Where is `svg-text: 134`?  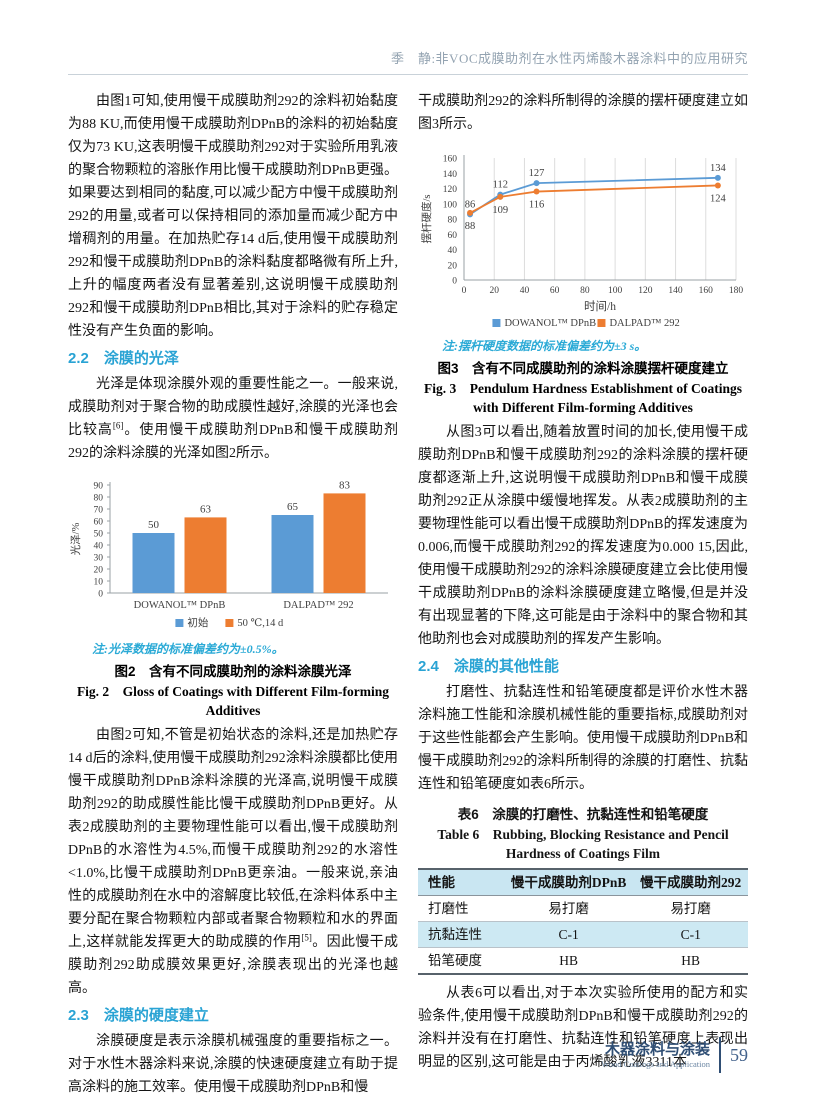 svg-text: 134 is located at coordinates (718, 168).